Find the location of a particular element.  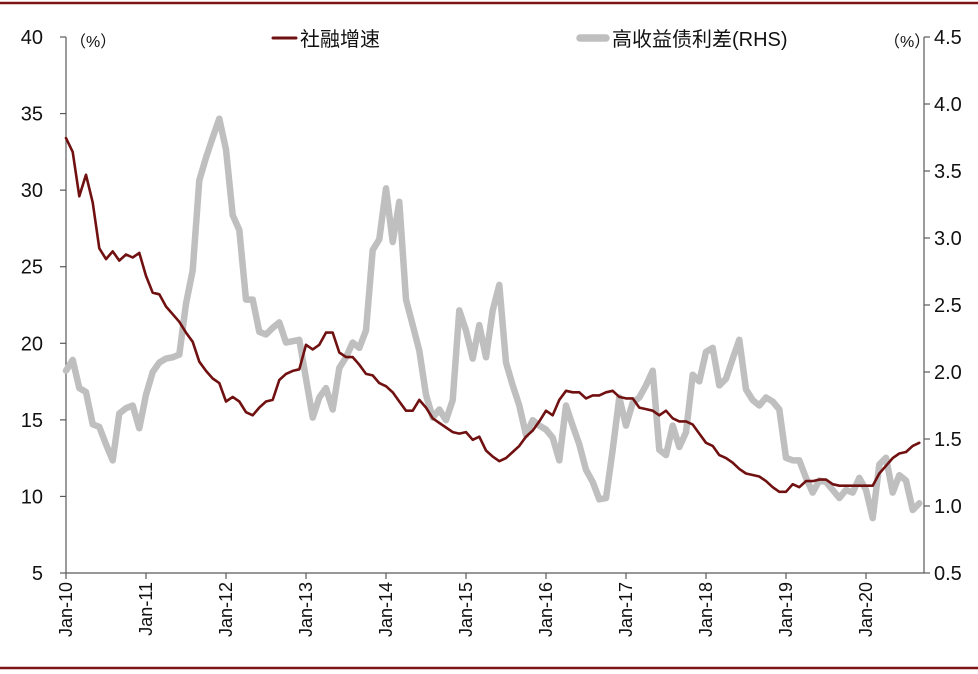

x-tick-label: Jan-11 is located at coordinates (146, 609).